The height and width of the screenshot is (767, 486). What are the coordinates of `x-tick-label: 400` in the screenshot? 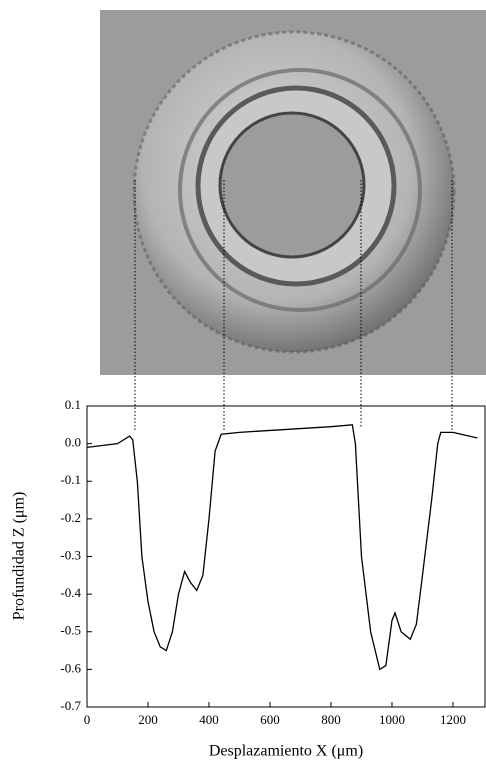 It's located at (209, 719).